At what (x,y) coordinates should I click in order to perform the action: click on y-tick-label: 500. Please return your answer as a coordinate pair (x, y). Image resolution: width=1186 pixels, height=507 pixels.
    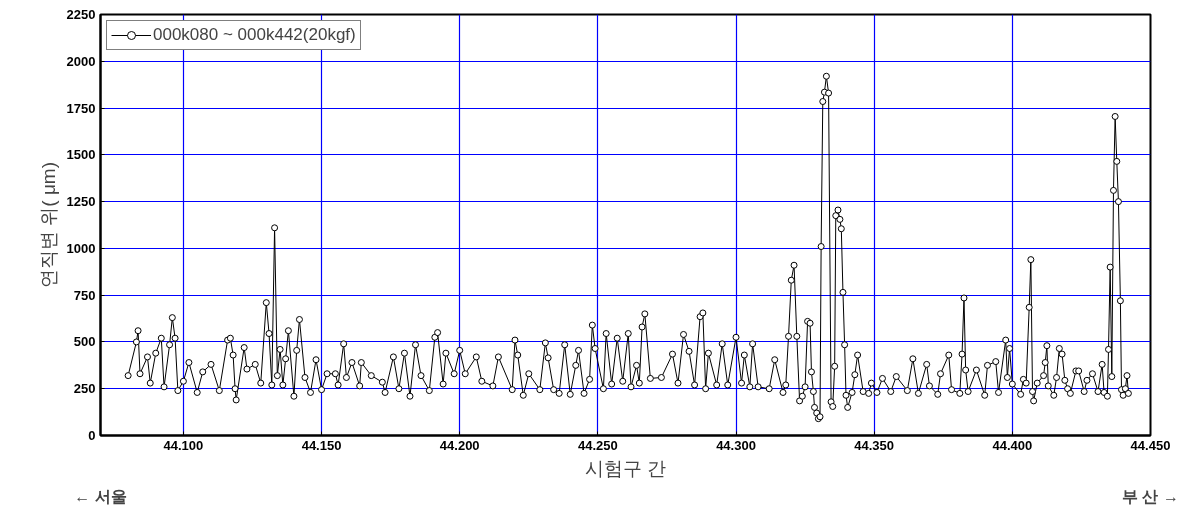
    Looking at the image, I should click on (84, 342).